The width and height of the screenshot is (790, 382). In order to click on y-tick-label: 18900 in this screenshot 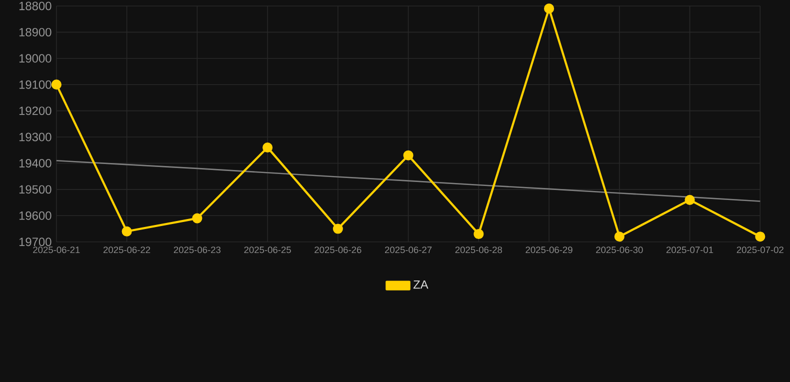, I will do `click(35, 32)`.